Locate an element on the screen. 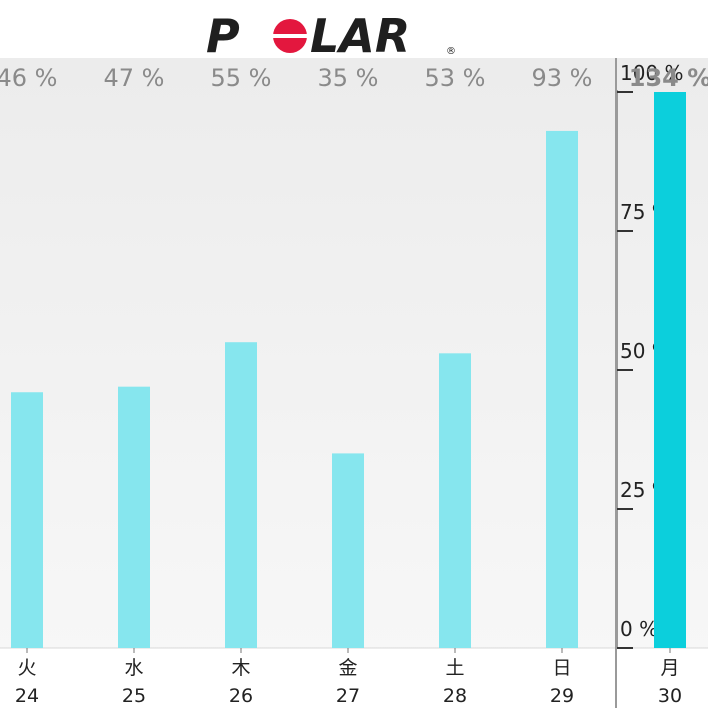 The width and height of the screenshot is (708, 708). value-labels: 46 % 47 % 55 % 35 % 53 % 93 % 134 % is located at coordinates (354, 78).